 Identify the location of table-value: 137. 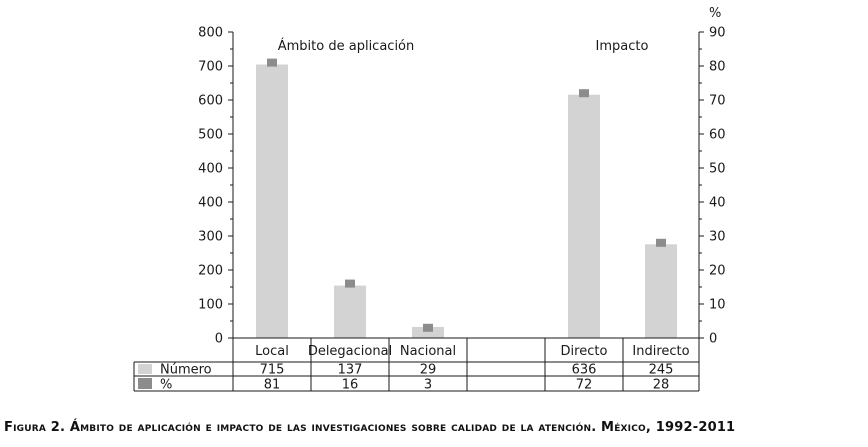
(350, 370).